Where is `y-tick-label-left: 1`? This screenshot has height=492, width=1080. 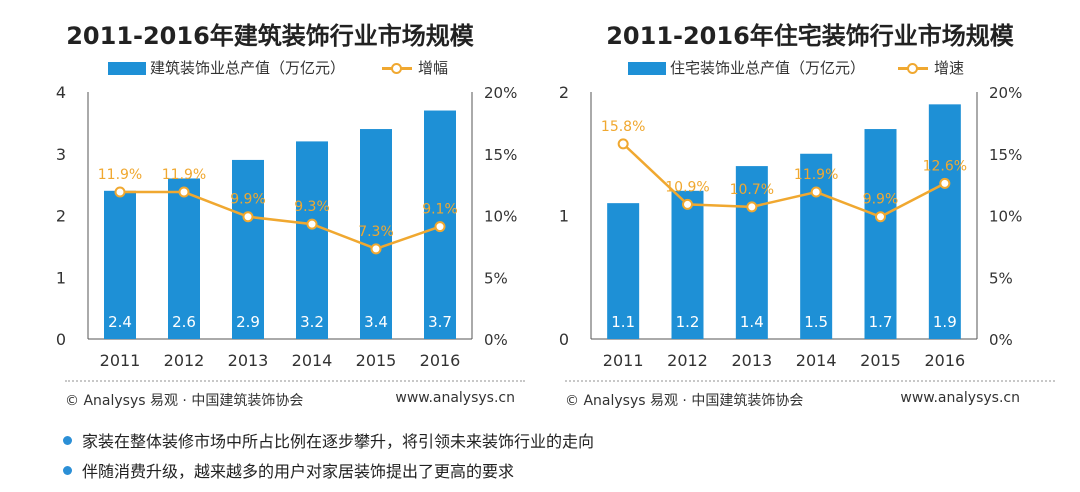
y-tick-label-left: 1 is located at coordinates (61, 277).